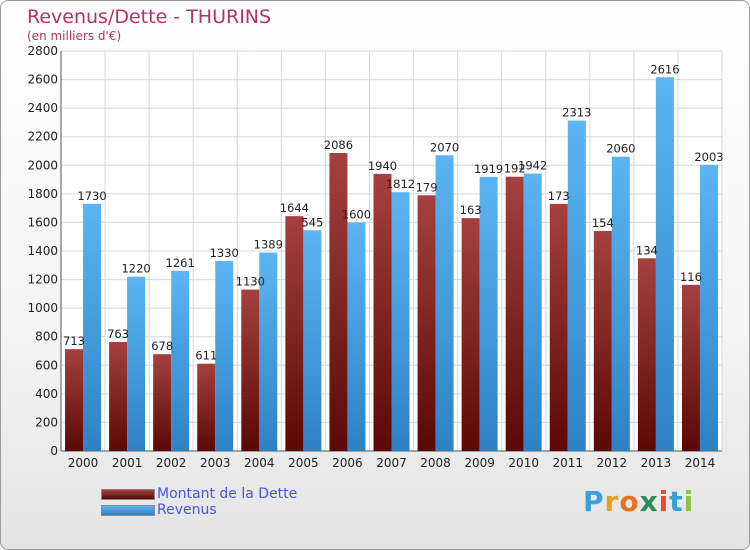  I want to click on y-tick-label: 1200, so click(42, 280).